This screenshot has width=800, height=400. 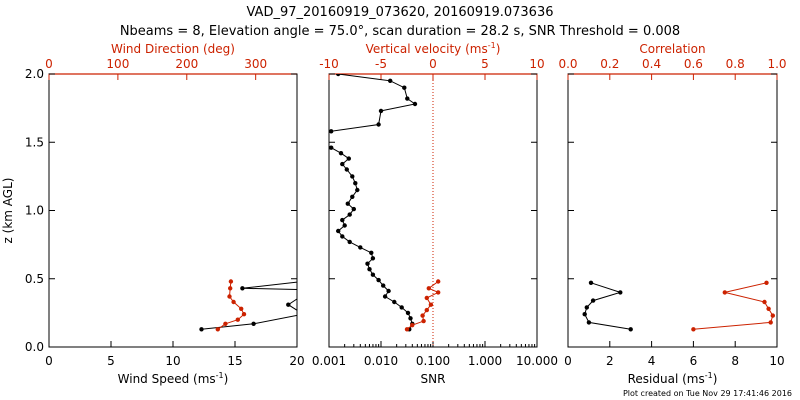 I want to click on bottom-tick-label: 2, so click(x=610, y=361).